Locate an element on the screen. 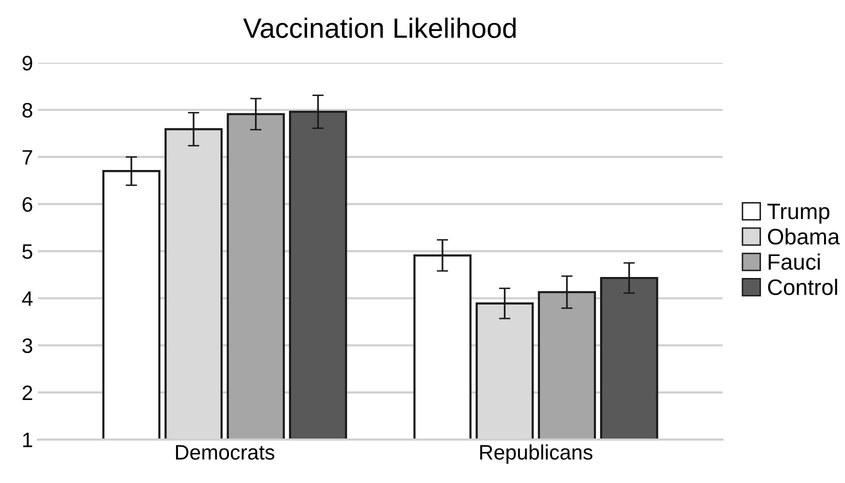 The height and width of the screenshot is (483, 845). legend-label: Control is located at coordinates (803, 287).